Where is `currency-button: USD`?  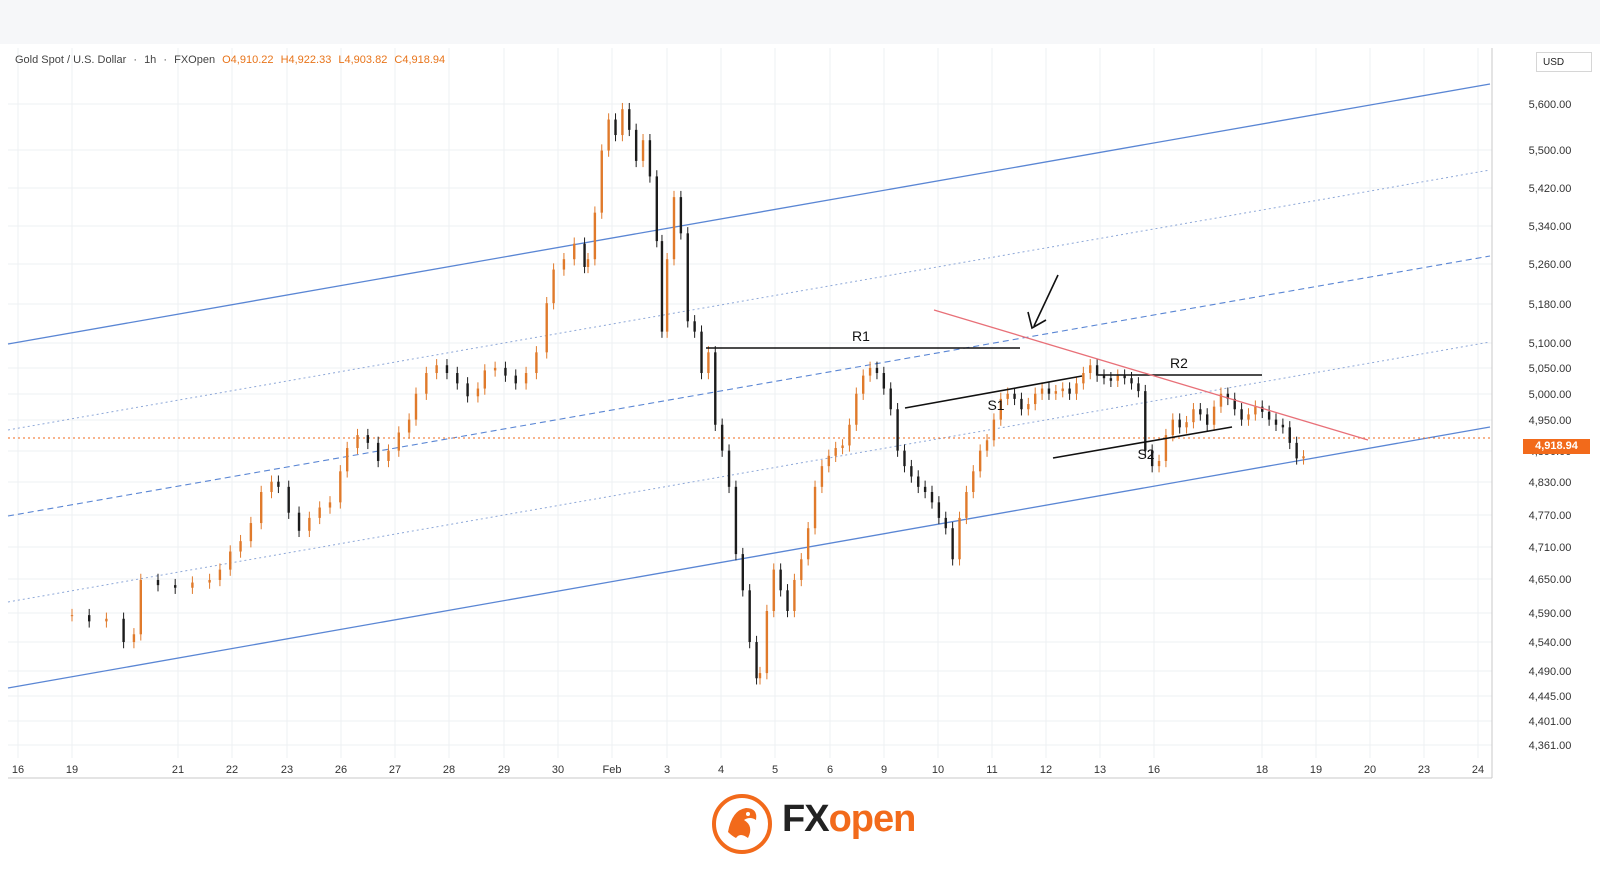 currency-button: USD is located at coordinates (1564, 62).